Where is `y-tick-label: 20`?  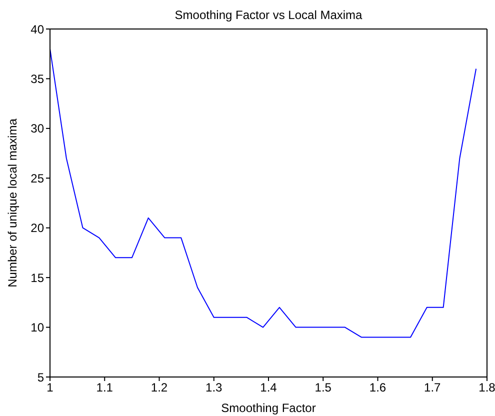 y-tick-label: 20 is located at coordinates (37, 228).